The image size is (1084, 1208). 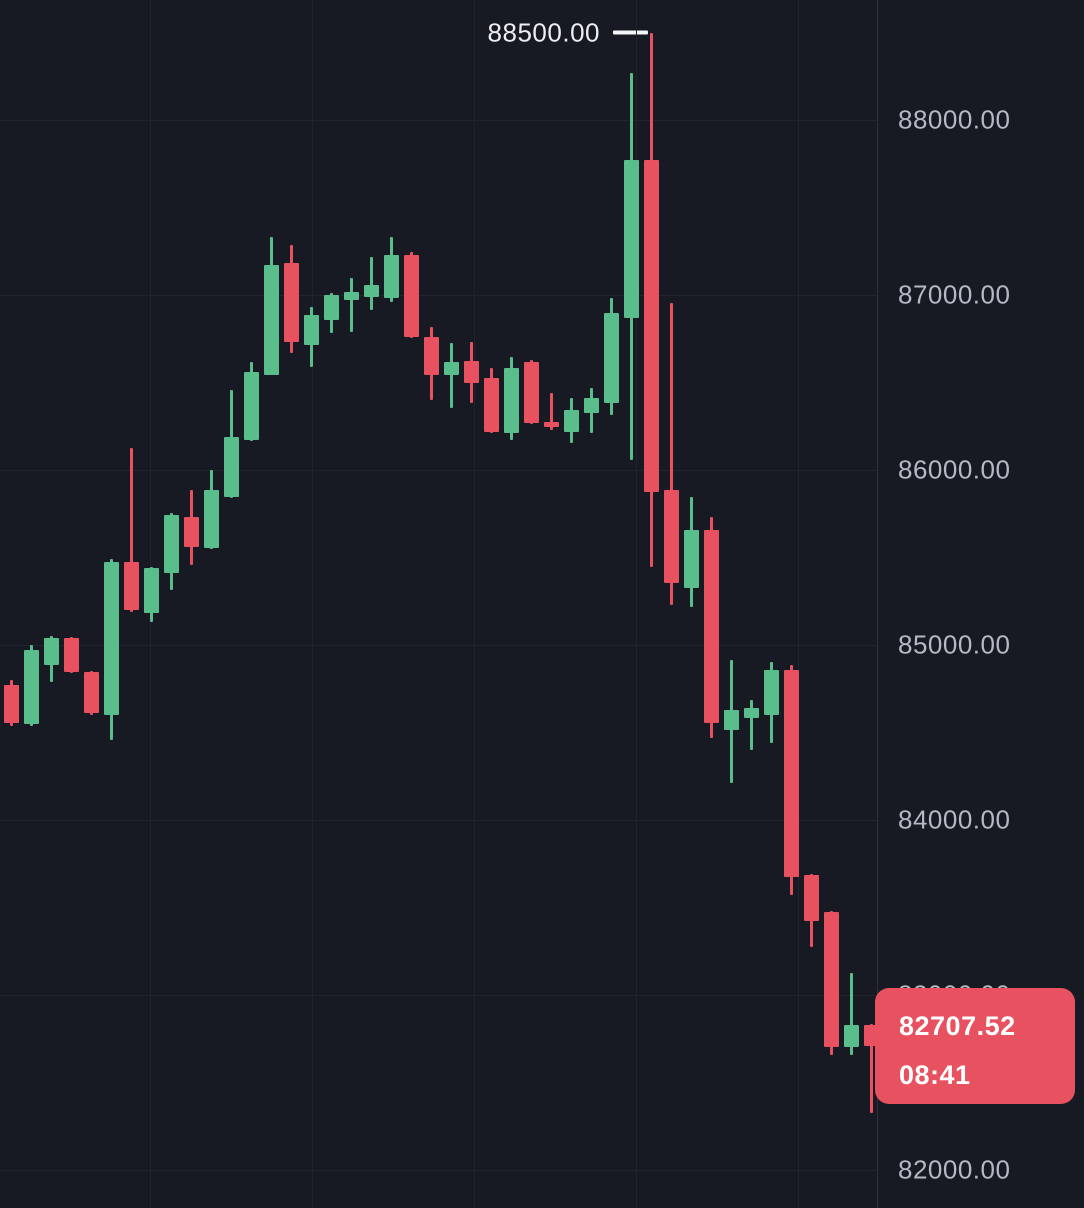 What do you see at coordinates (954, 469) in the screenshot?
I see `price-tick-label: 86000.00` at bounding box center [954, 469].